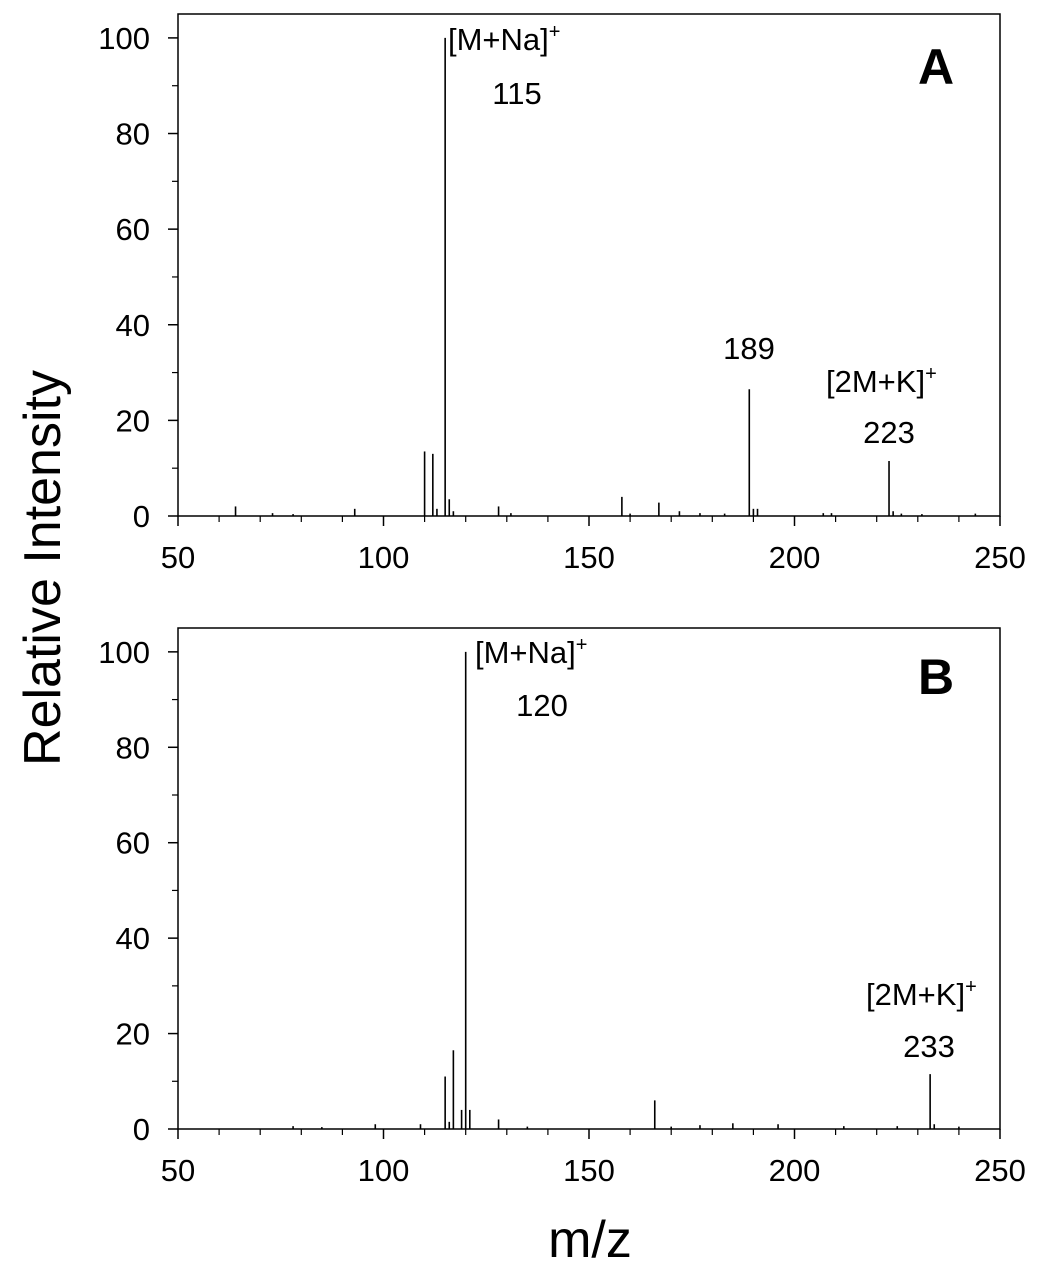 The height and width of the screenshot is (1266, 1039). What do you see at coordinates (516, 93) in the screenshot?
I see `panel-a-peak-annotation: 115` at bounding box center [516, 93].